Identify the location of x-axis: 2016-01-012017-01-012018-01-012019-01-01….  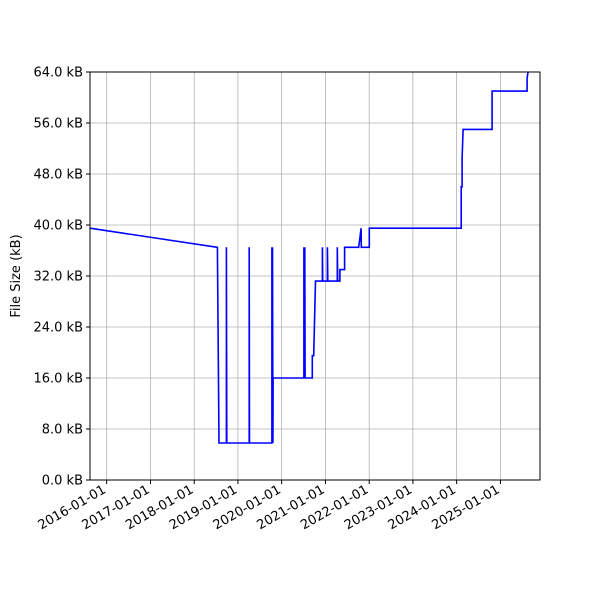
(269, 506).